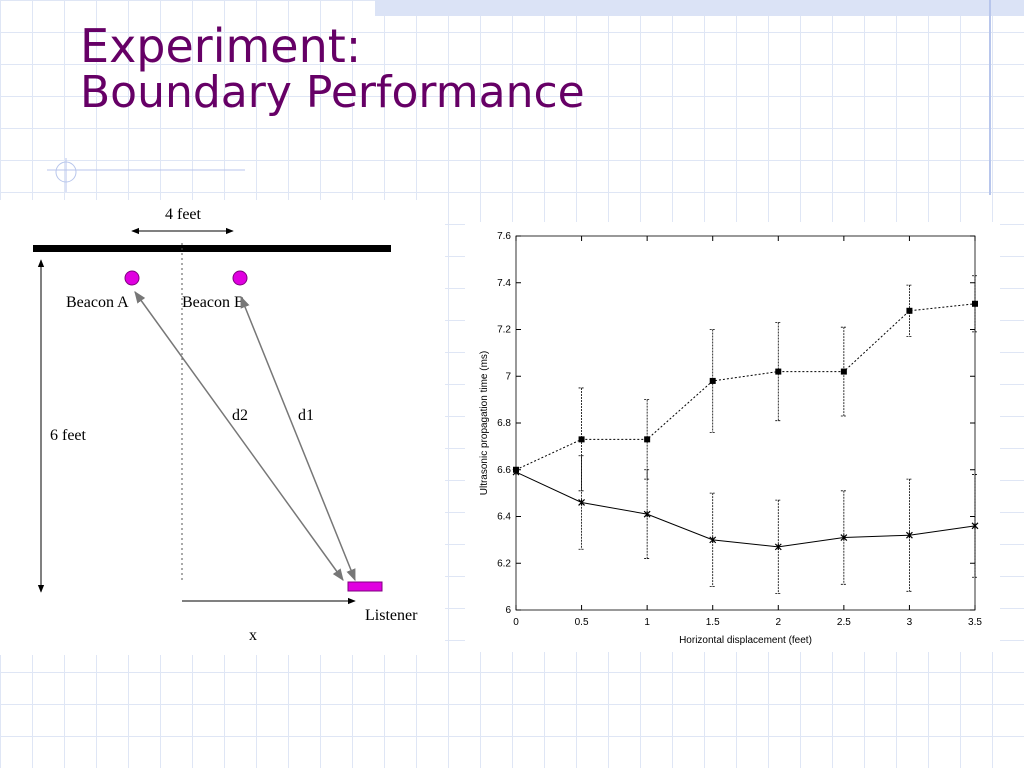 Image resolution: width=1024 pixels, height=768 pixels. Describe the element at coordinates (221, 46) in the screenshot. I see `title: Experiment:` at that location.